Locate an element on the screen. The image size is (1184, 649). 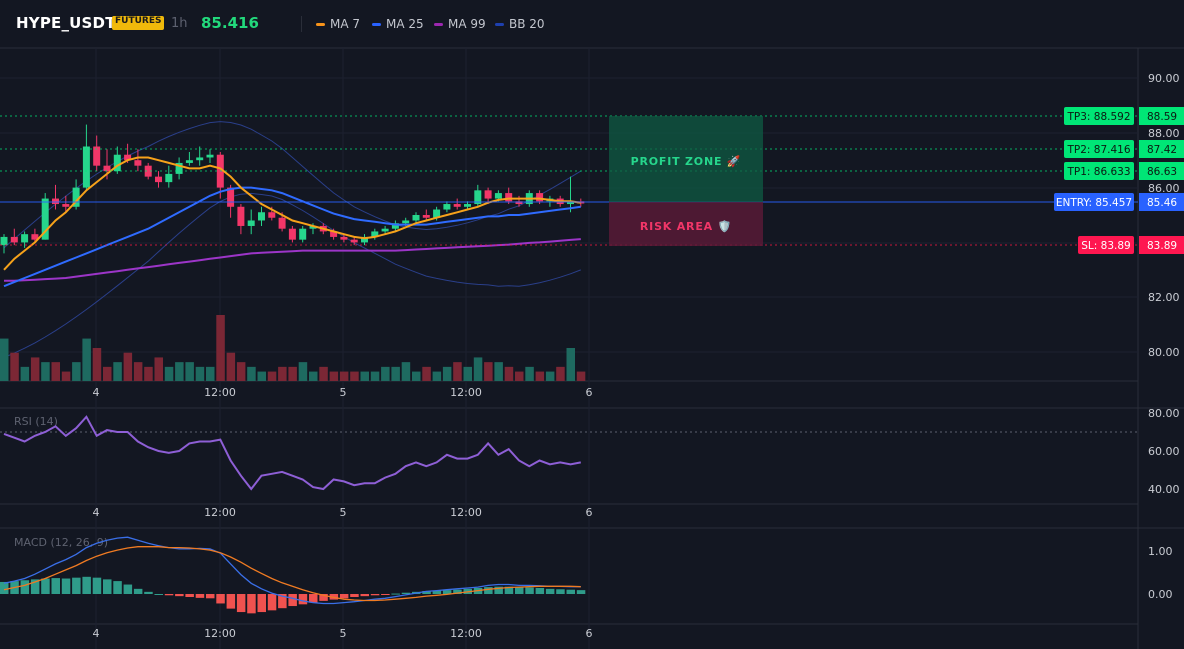
legend-bb20: BB 20 is located at coordinates (520, 24).